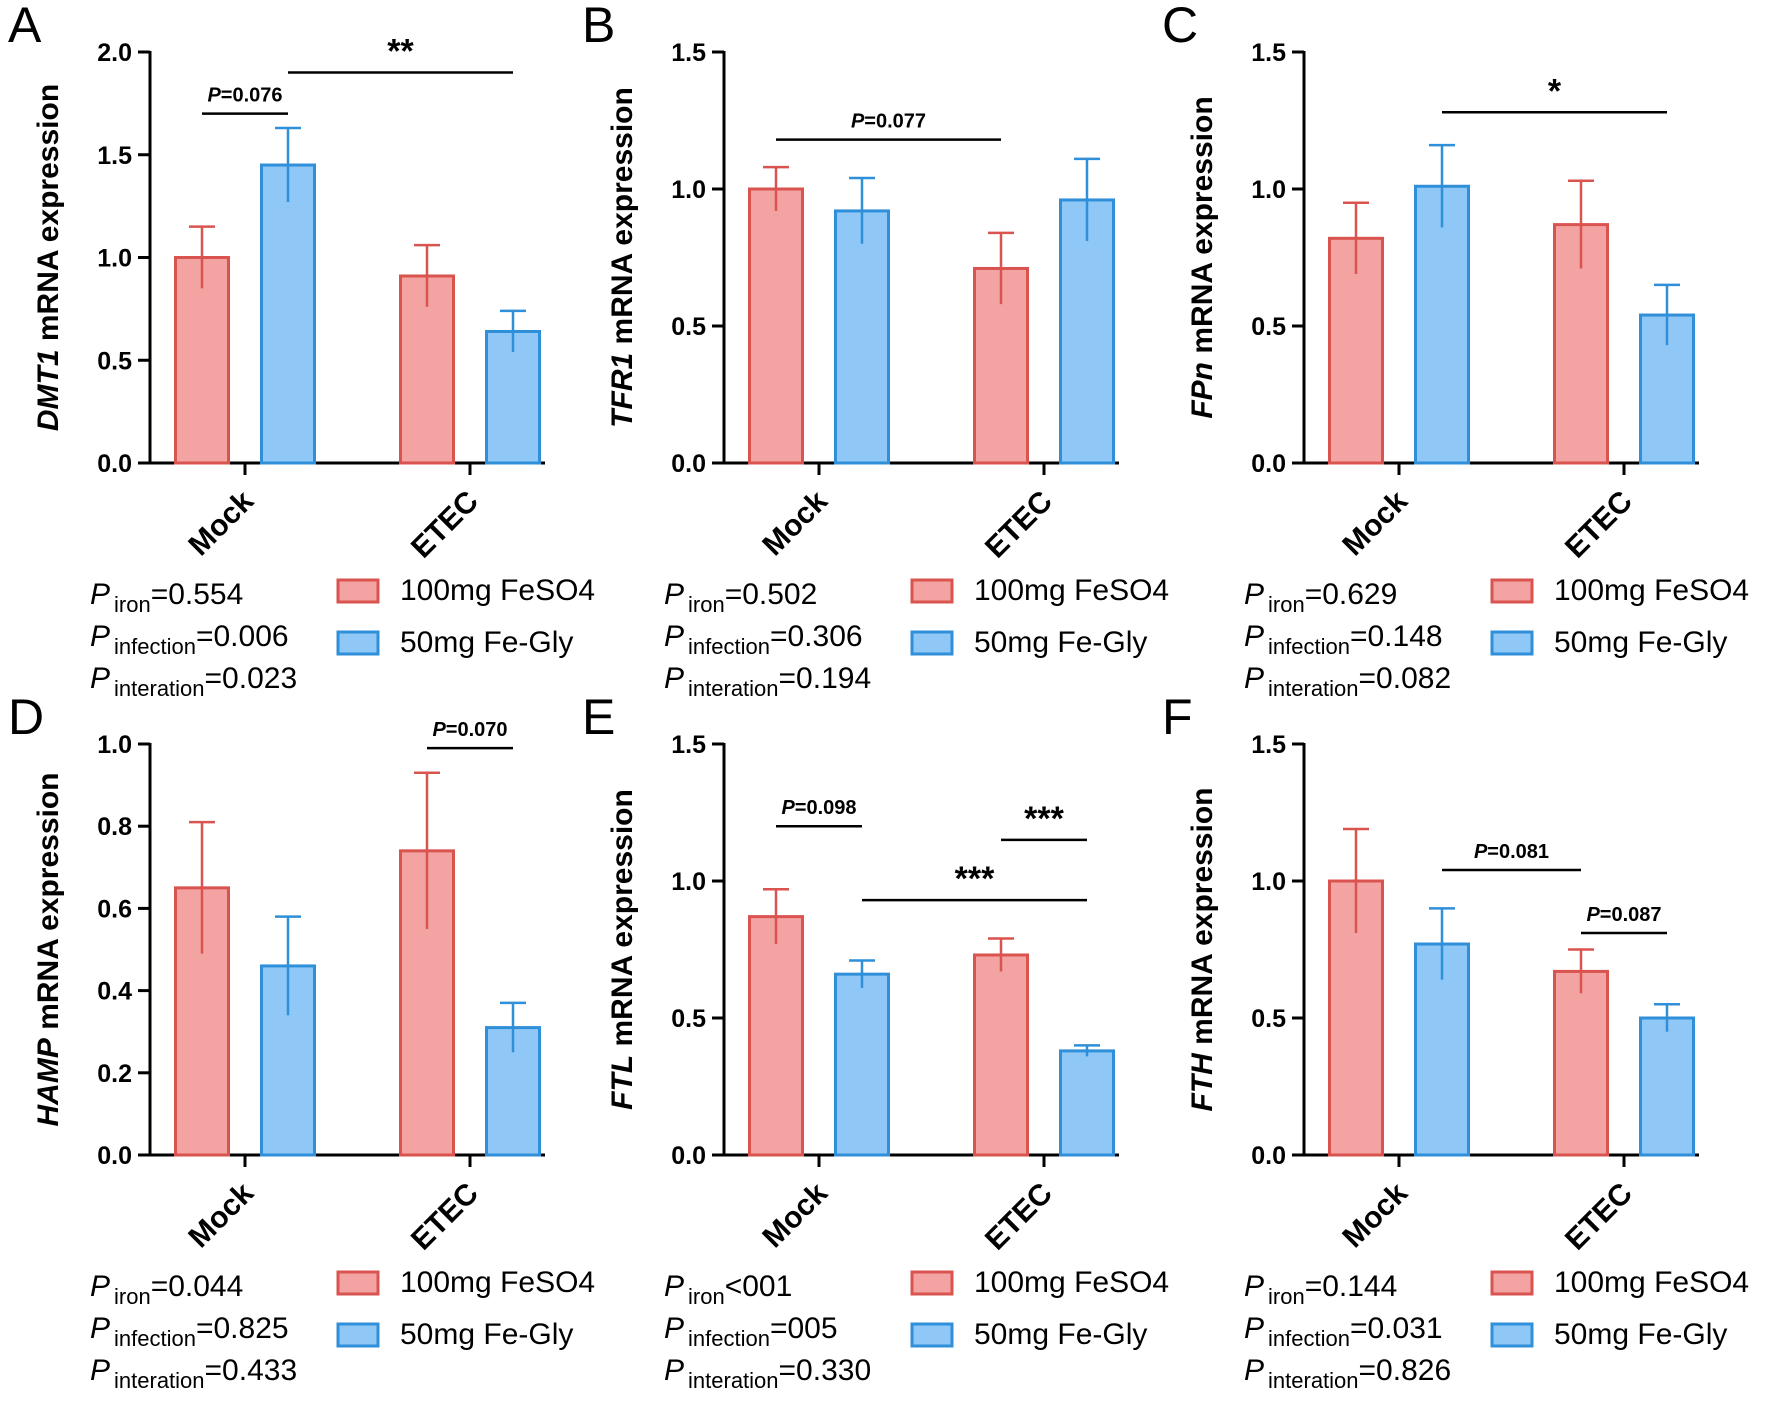 The image size is (1784, 1404). Describe the element at coordinates (114, 992) in the screenshot. I see `y-tick-label: 0.4` at that location.